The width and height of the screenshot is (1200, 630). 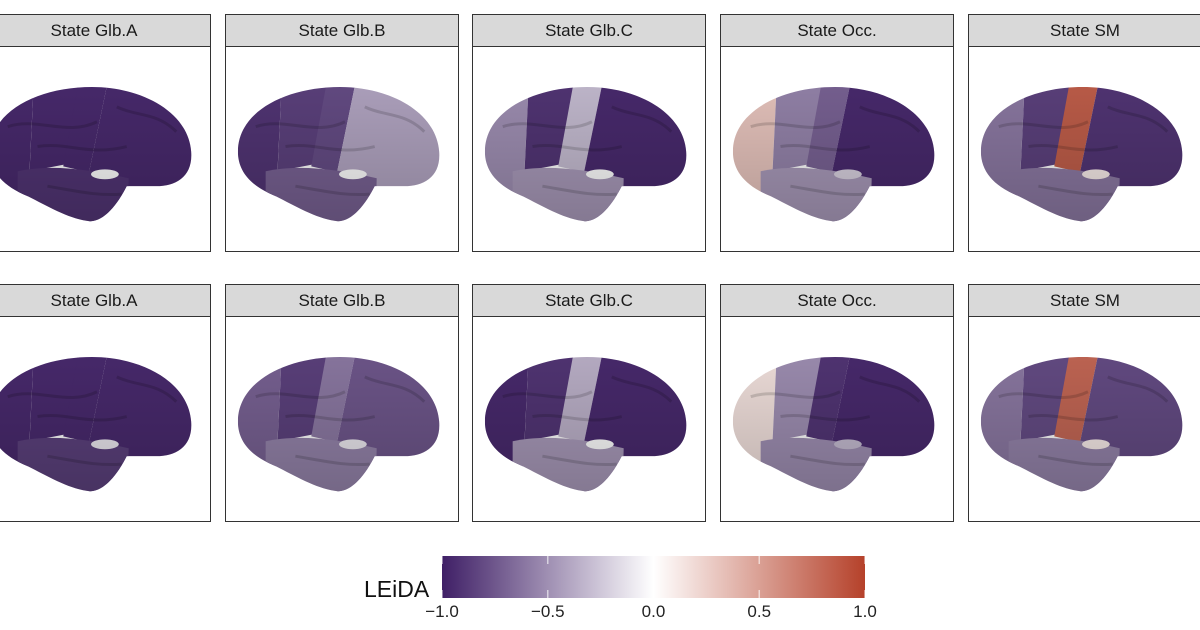 I want to click on colorbar-tick-label: 0.5, so click(x=759, y=611).